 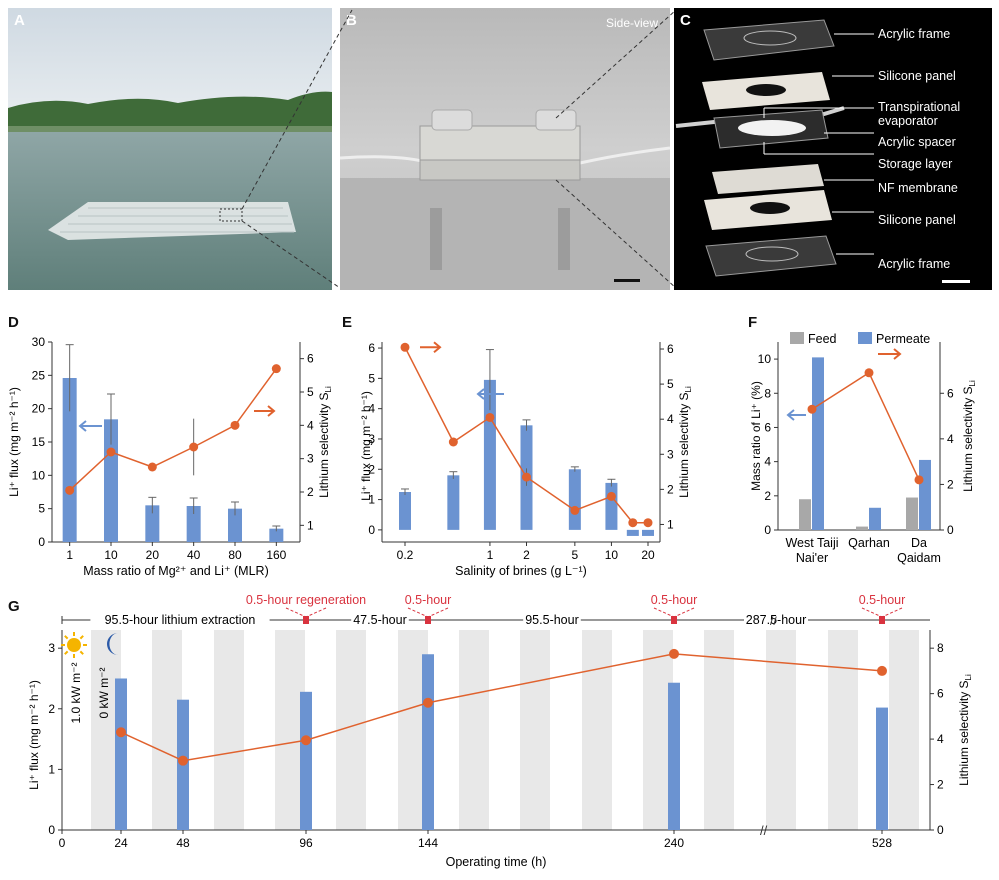 What do you see at coordinates (505, 149) in the screenshot?
I see `photo-side-view: B Side-view` at bounding box center [505, 149].